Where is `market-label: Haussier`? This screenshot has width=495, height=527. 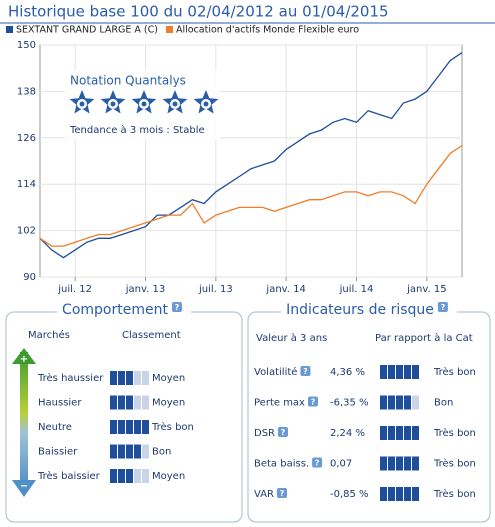
market-label: Haussier is located at coordinates (60, 403).